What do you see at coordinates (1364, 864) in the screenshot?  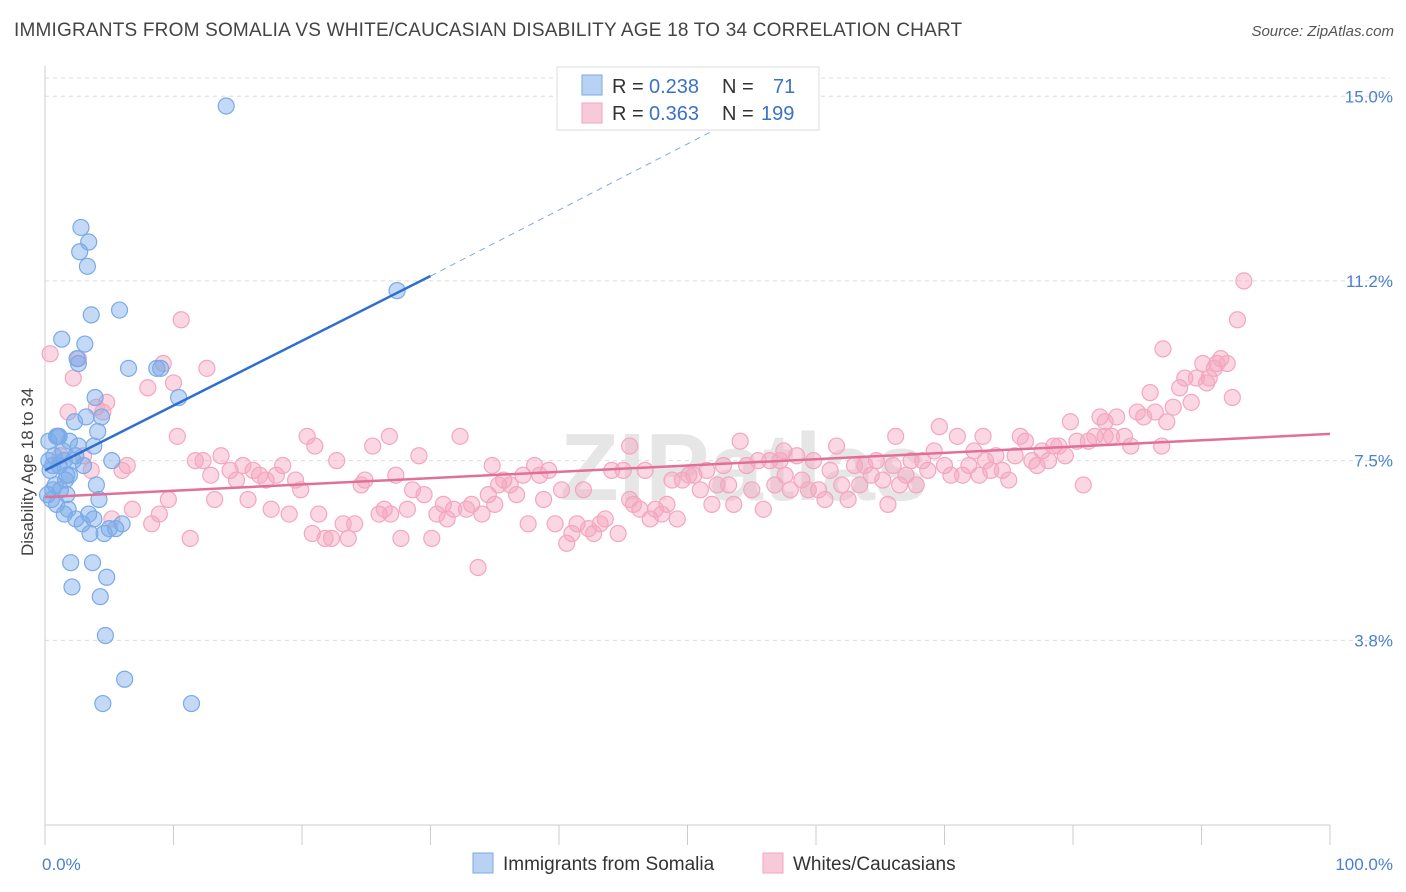 I see `x-tick-label: 100.0%` at bounding box center [1364, 864].